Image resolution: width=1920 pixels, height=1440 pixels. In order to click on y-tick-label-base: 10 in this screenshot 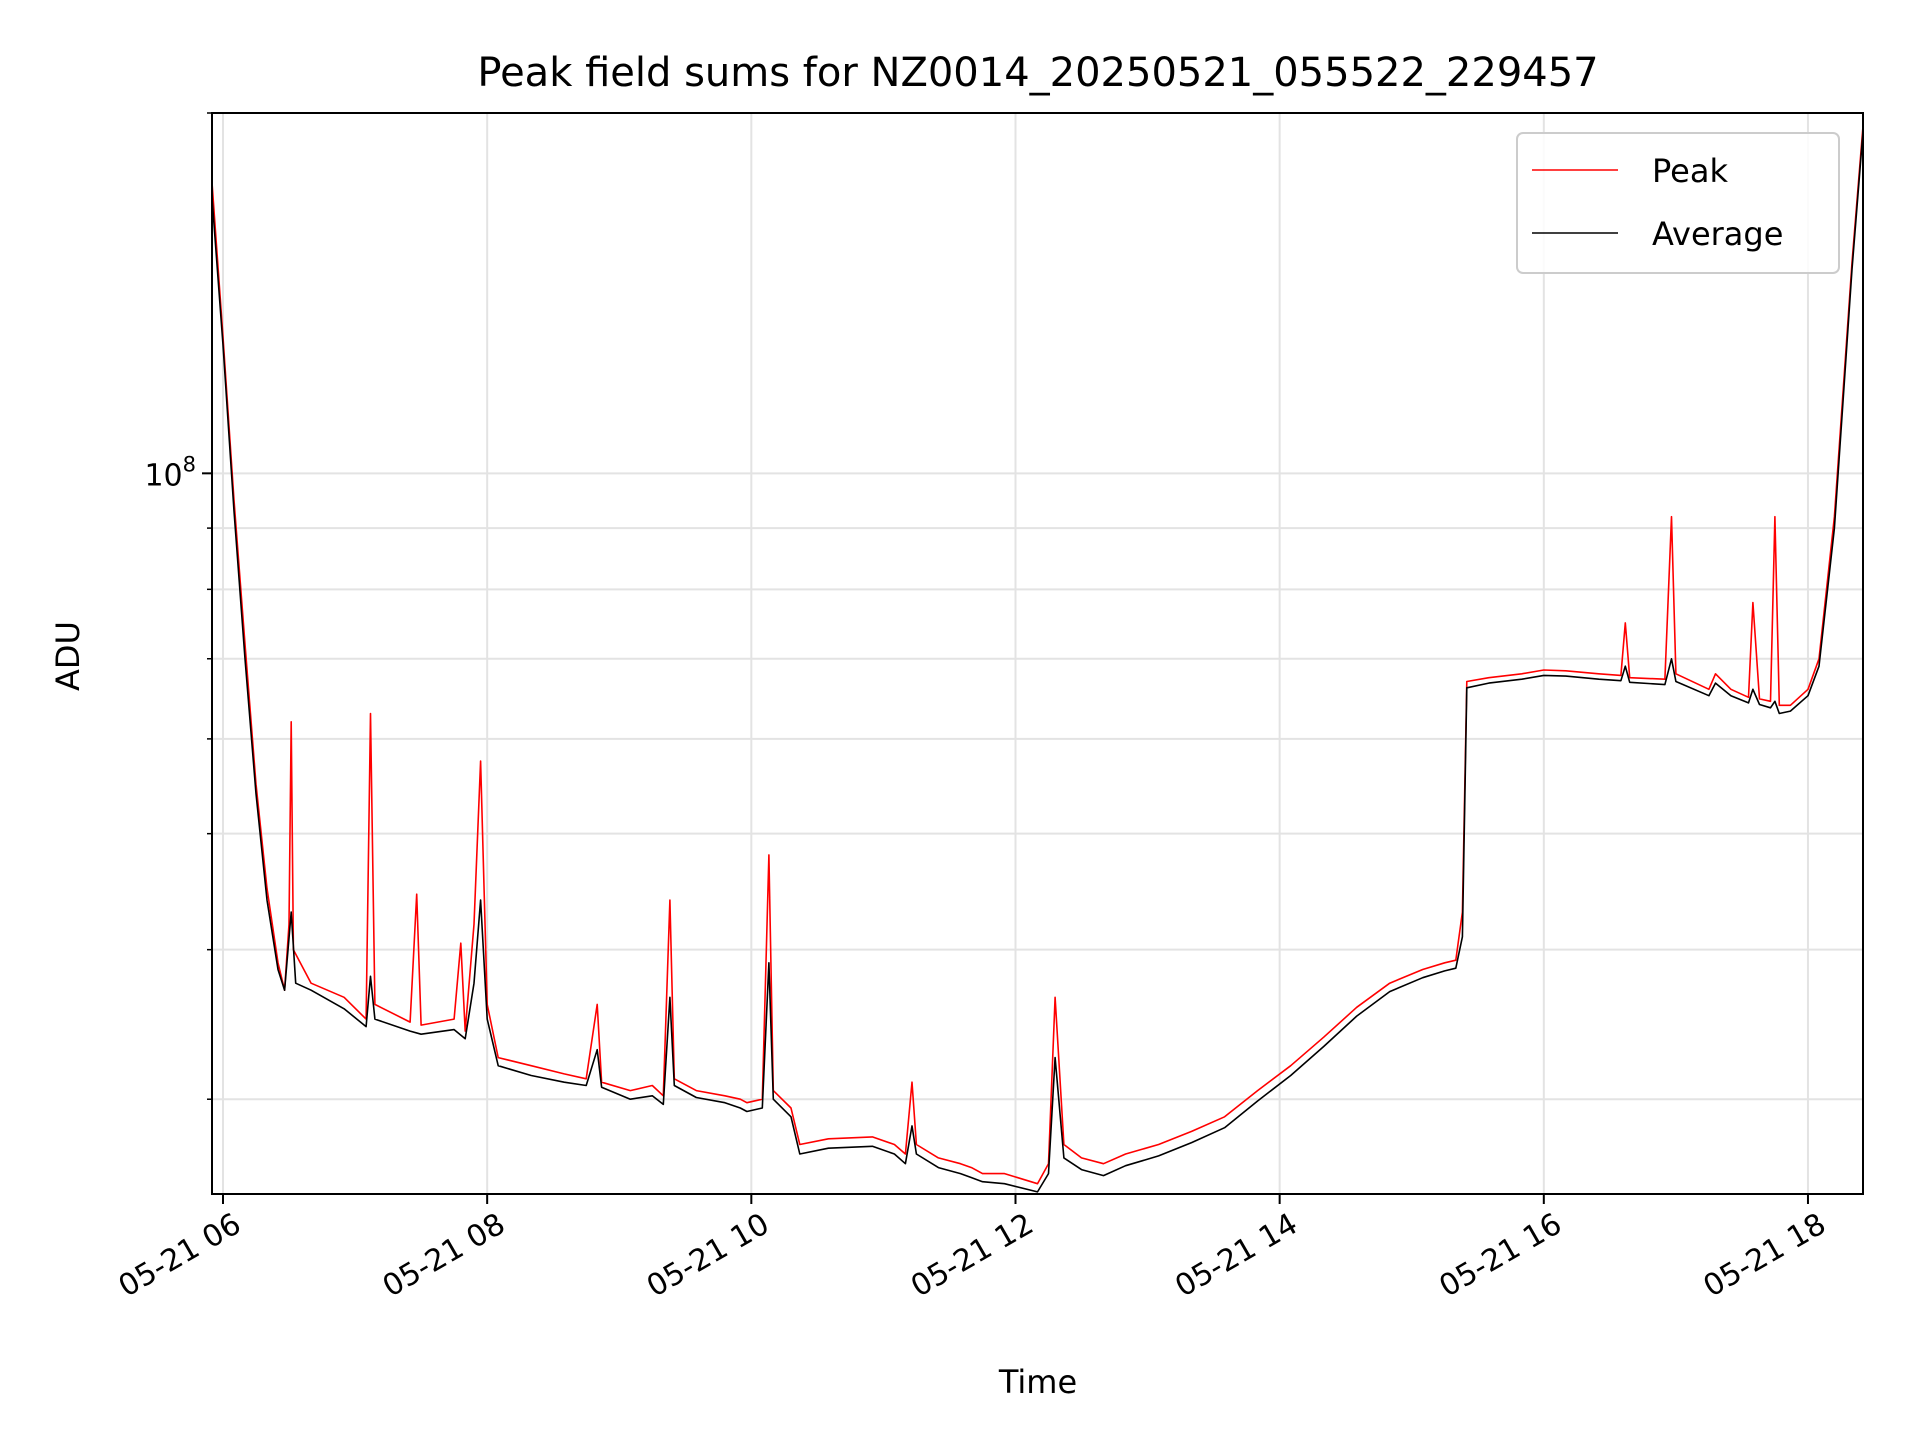, I will do `click(163, 475)`.